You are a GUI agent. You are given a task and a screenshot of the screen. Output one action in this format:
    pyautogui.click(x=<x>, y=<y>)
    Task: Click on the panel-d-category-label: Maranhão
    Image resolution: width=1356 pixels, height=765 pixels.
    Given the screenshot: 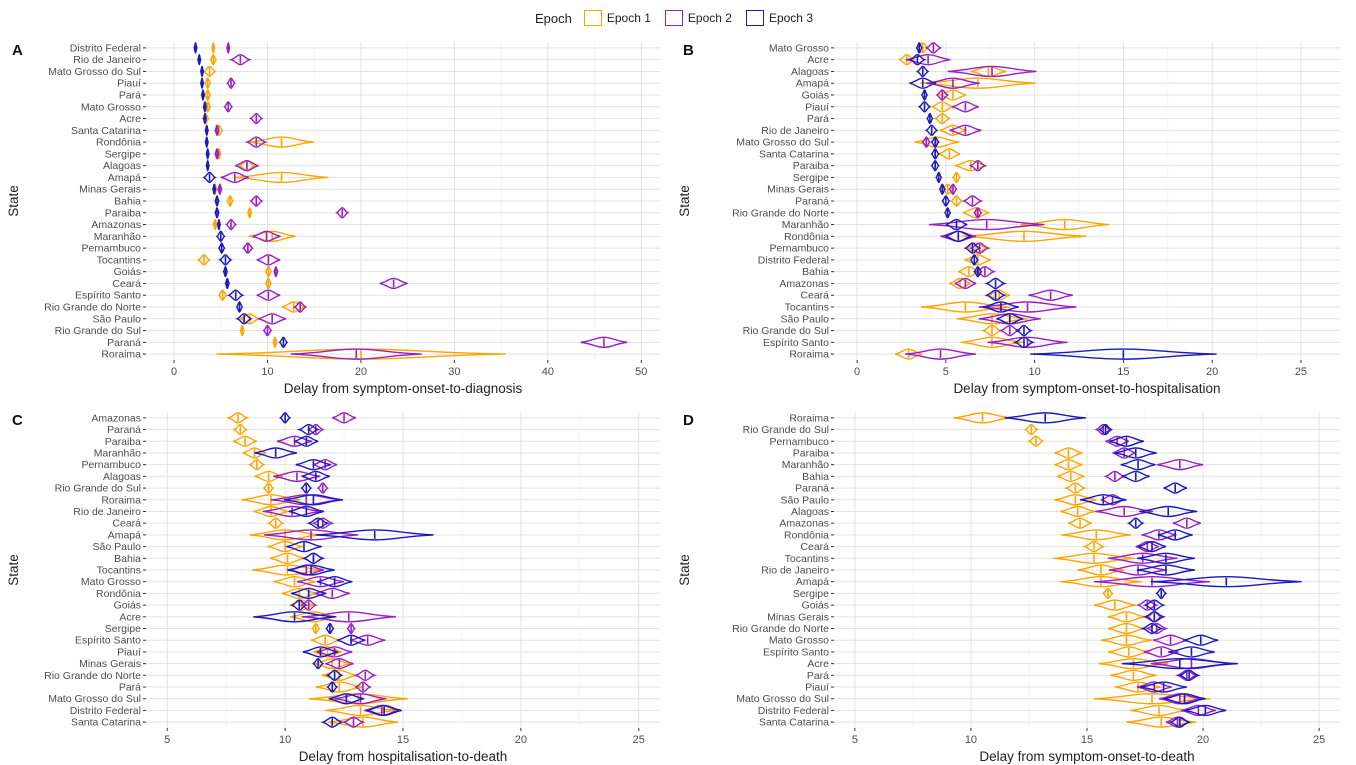 What is the action you would take?
    pyautogui.click(x=805, y=465)
    